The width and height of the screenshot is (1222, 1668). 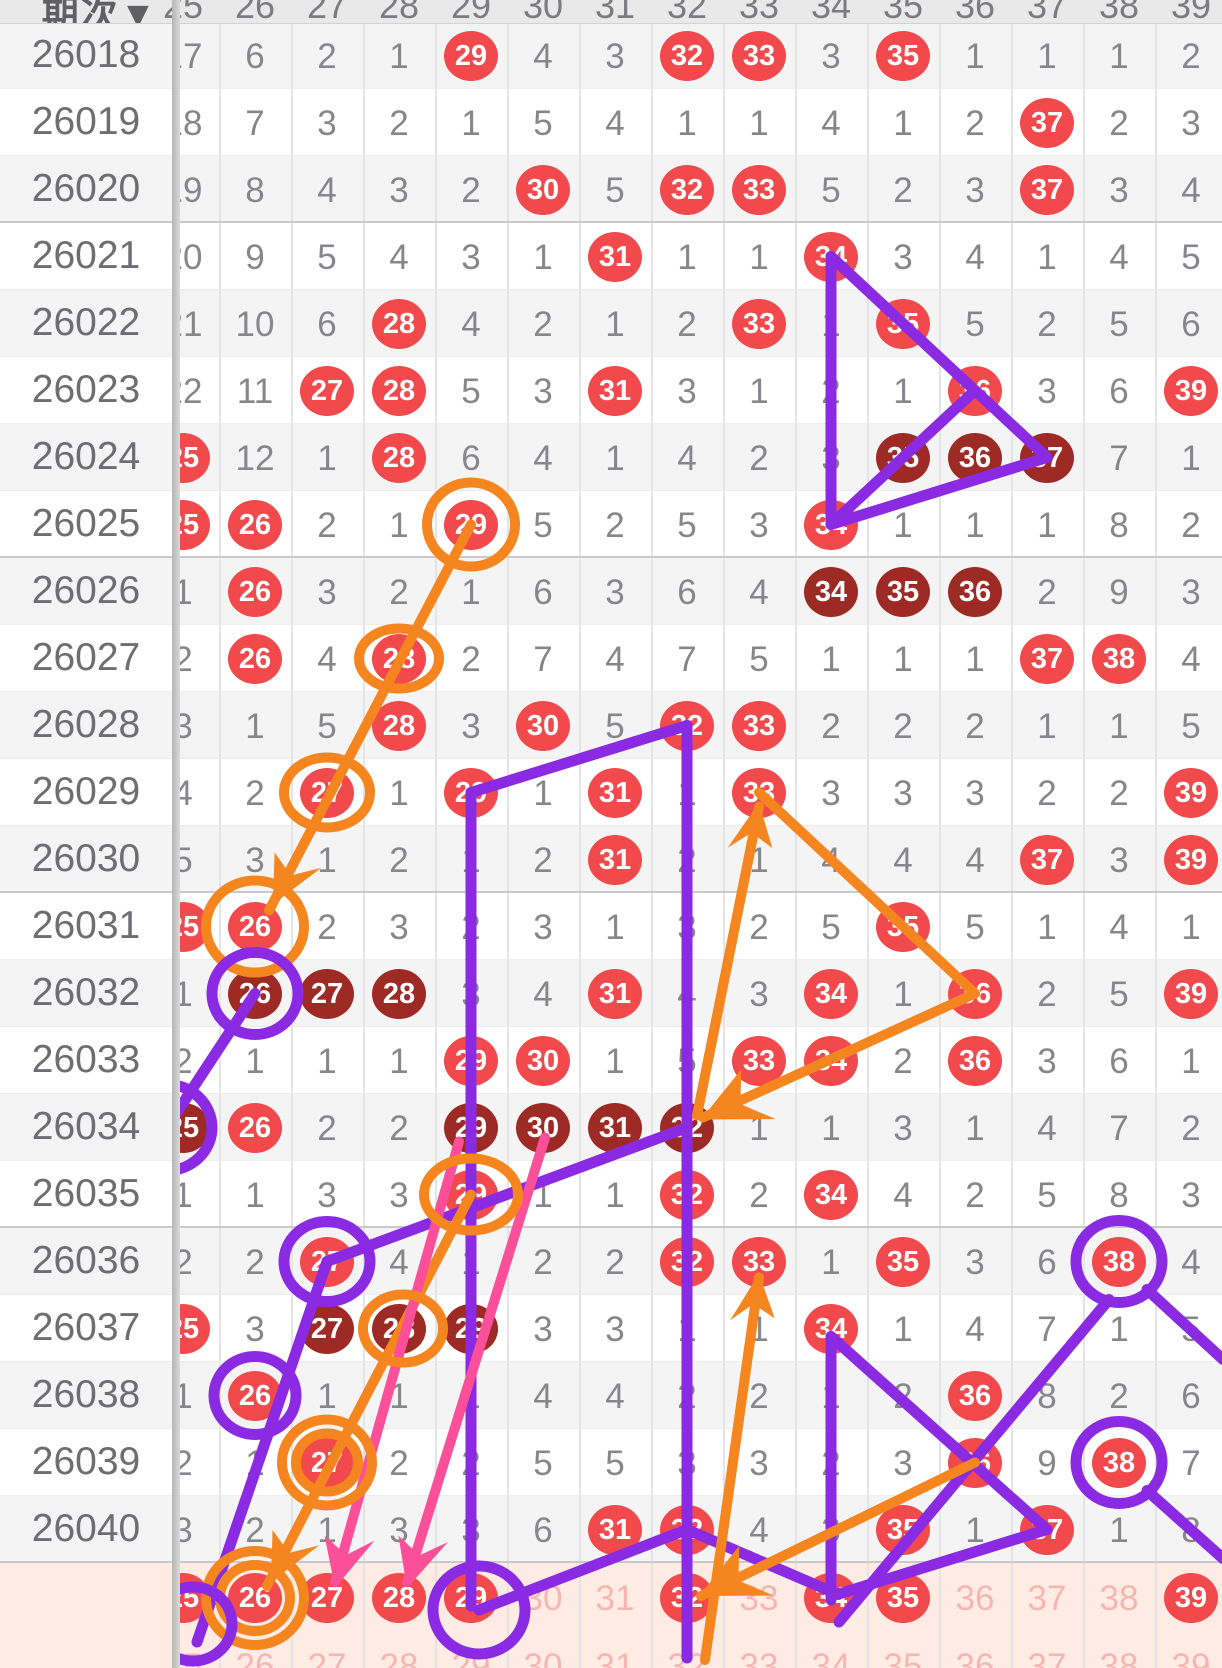 I want to click on pick-number-ball: 39, so click(x=1191, y=1598).